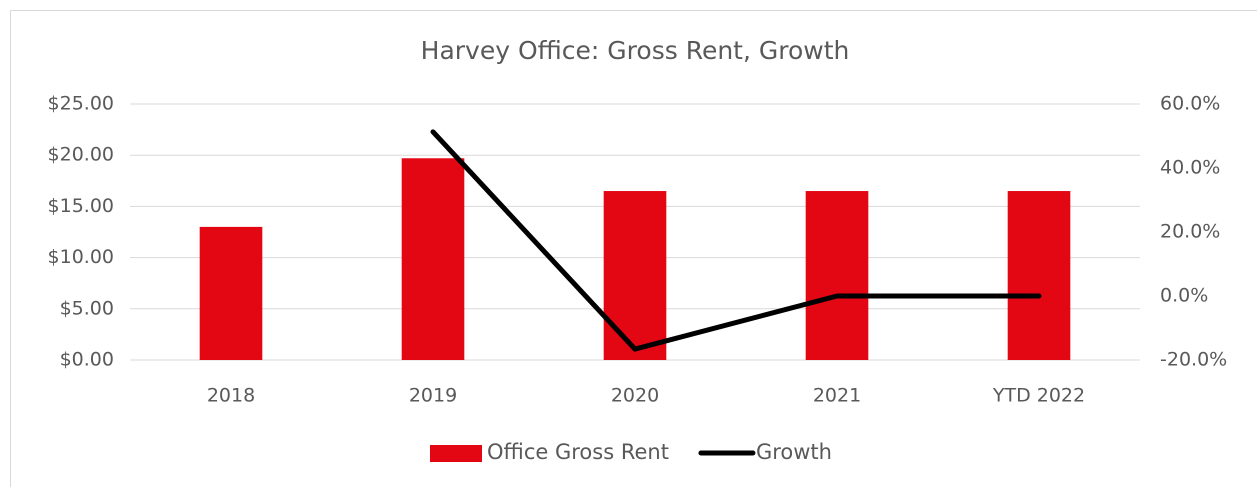  I want to click on y-tick-label: $15.00, so click(81, 206).